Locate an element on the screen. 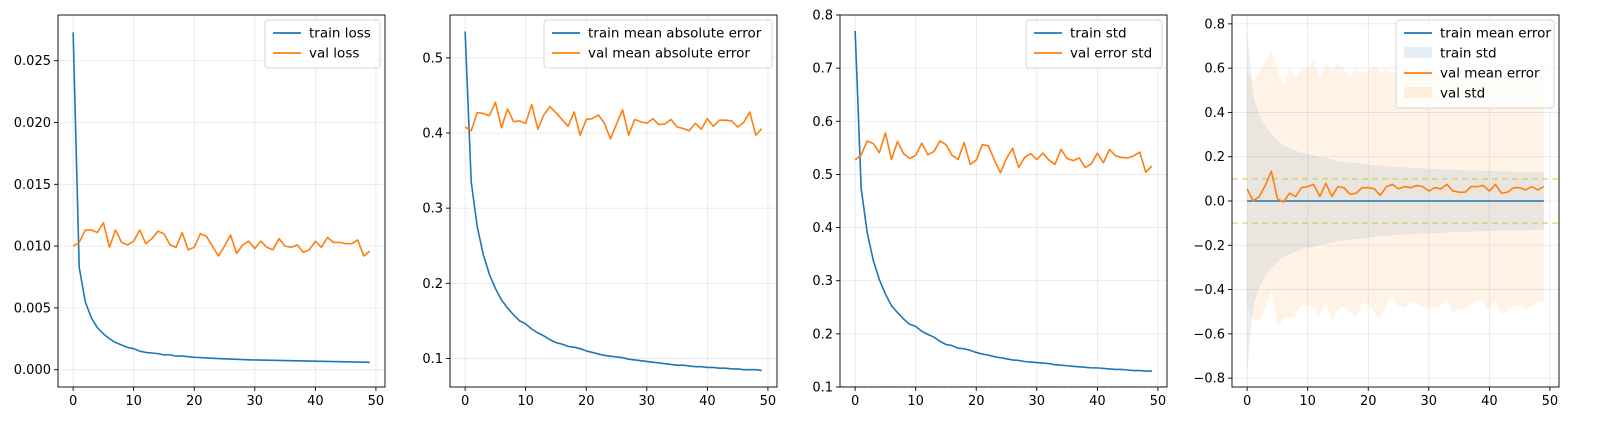  y-tick-label: −0.6 is located at coordinates (1209, 334).